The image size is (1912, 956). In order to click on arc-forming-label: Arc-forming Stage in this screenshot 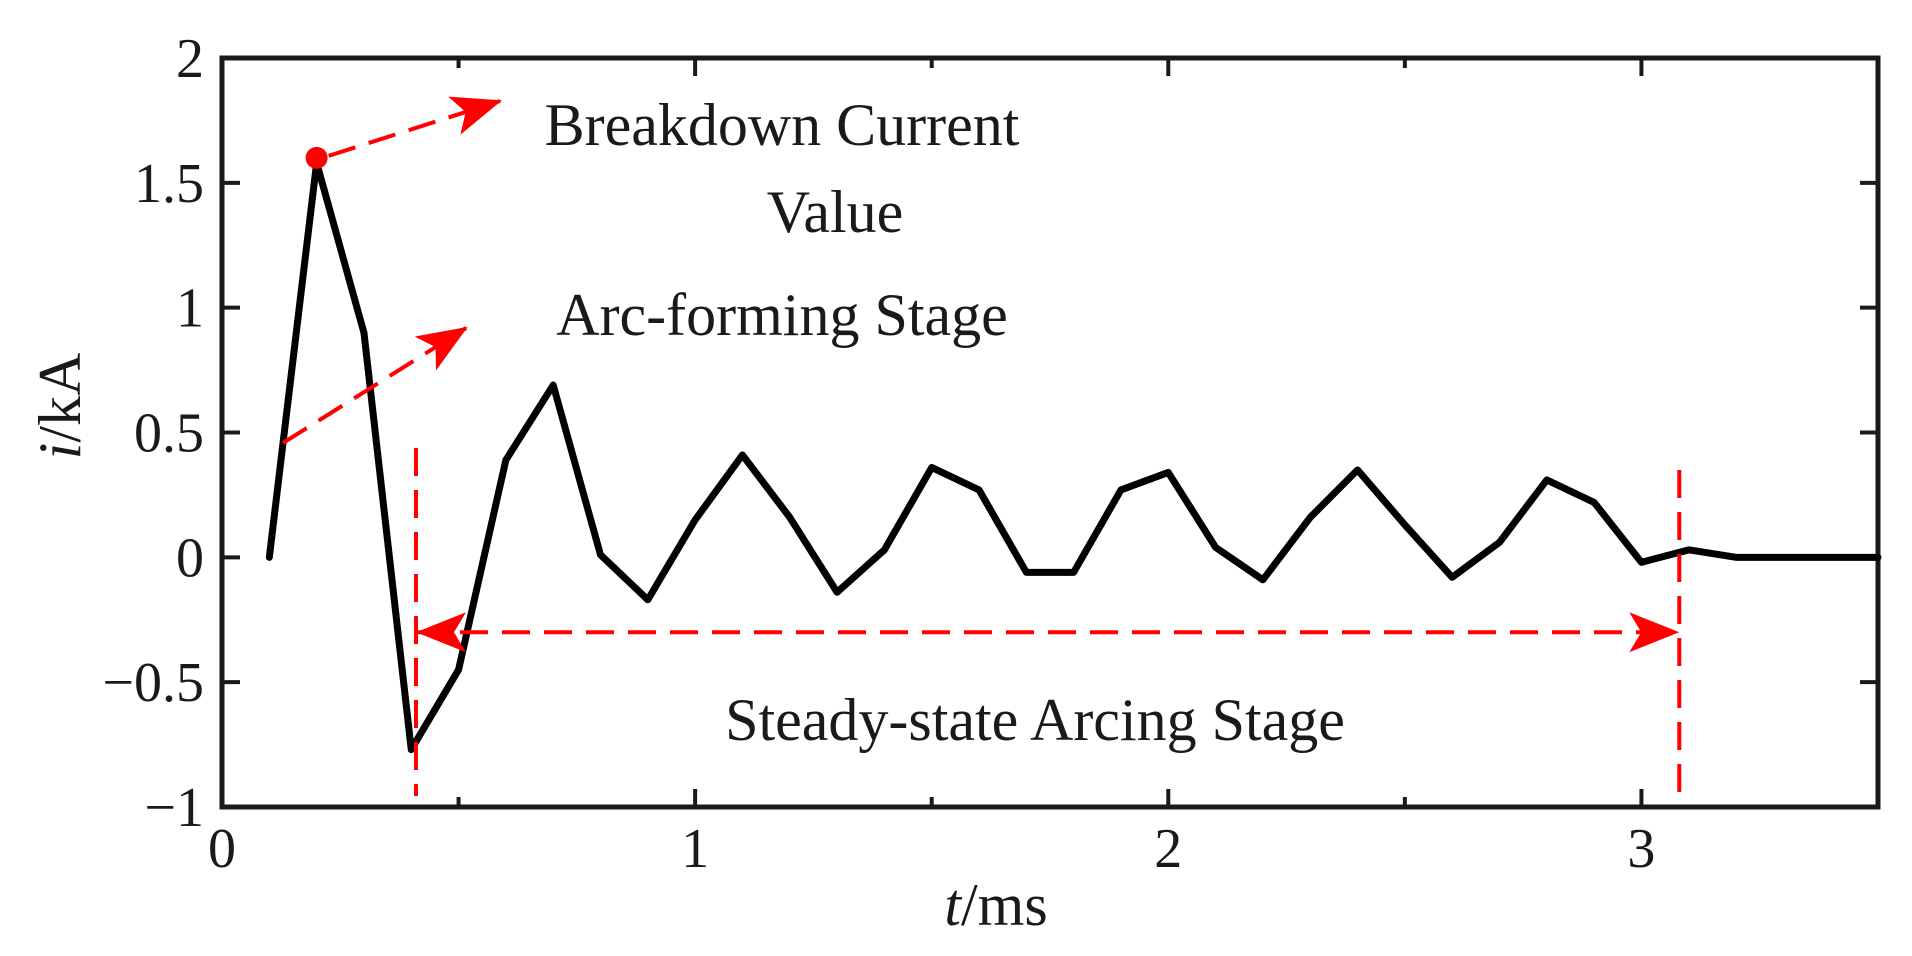, I will do `click(782, 315)`.